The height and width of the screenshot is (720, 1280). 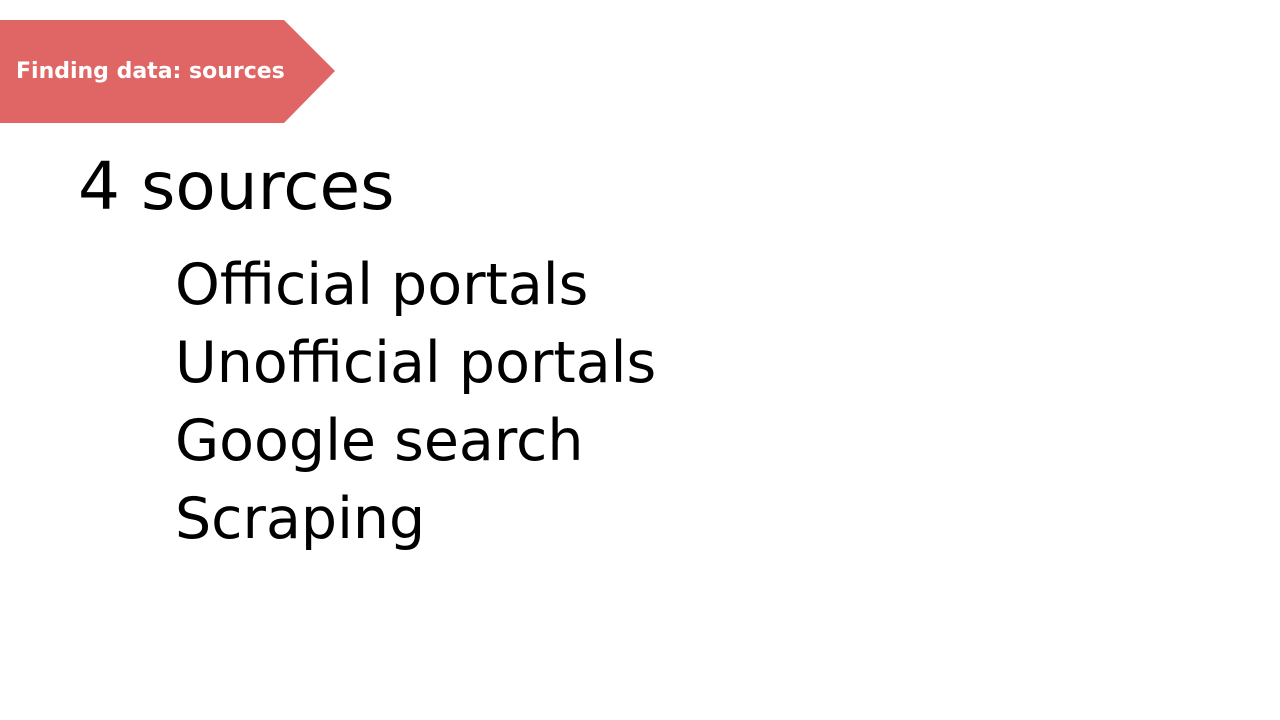 I want to click on section-tag: Finding data: sources, so click(x=167, y=71).